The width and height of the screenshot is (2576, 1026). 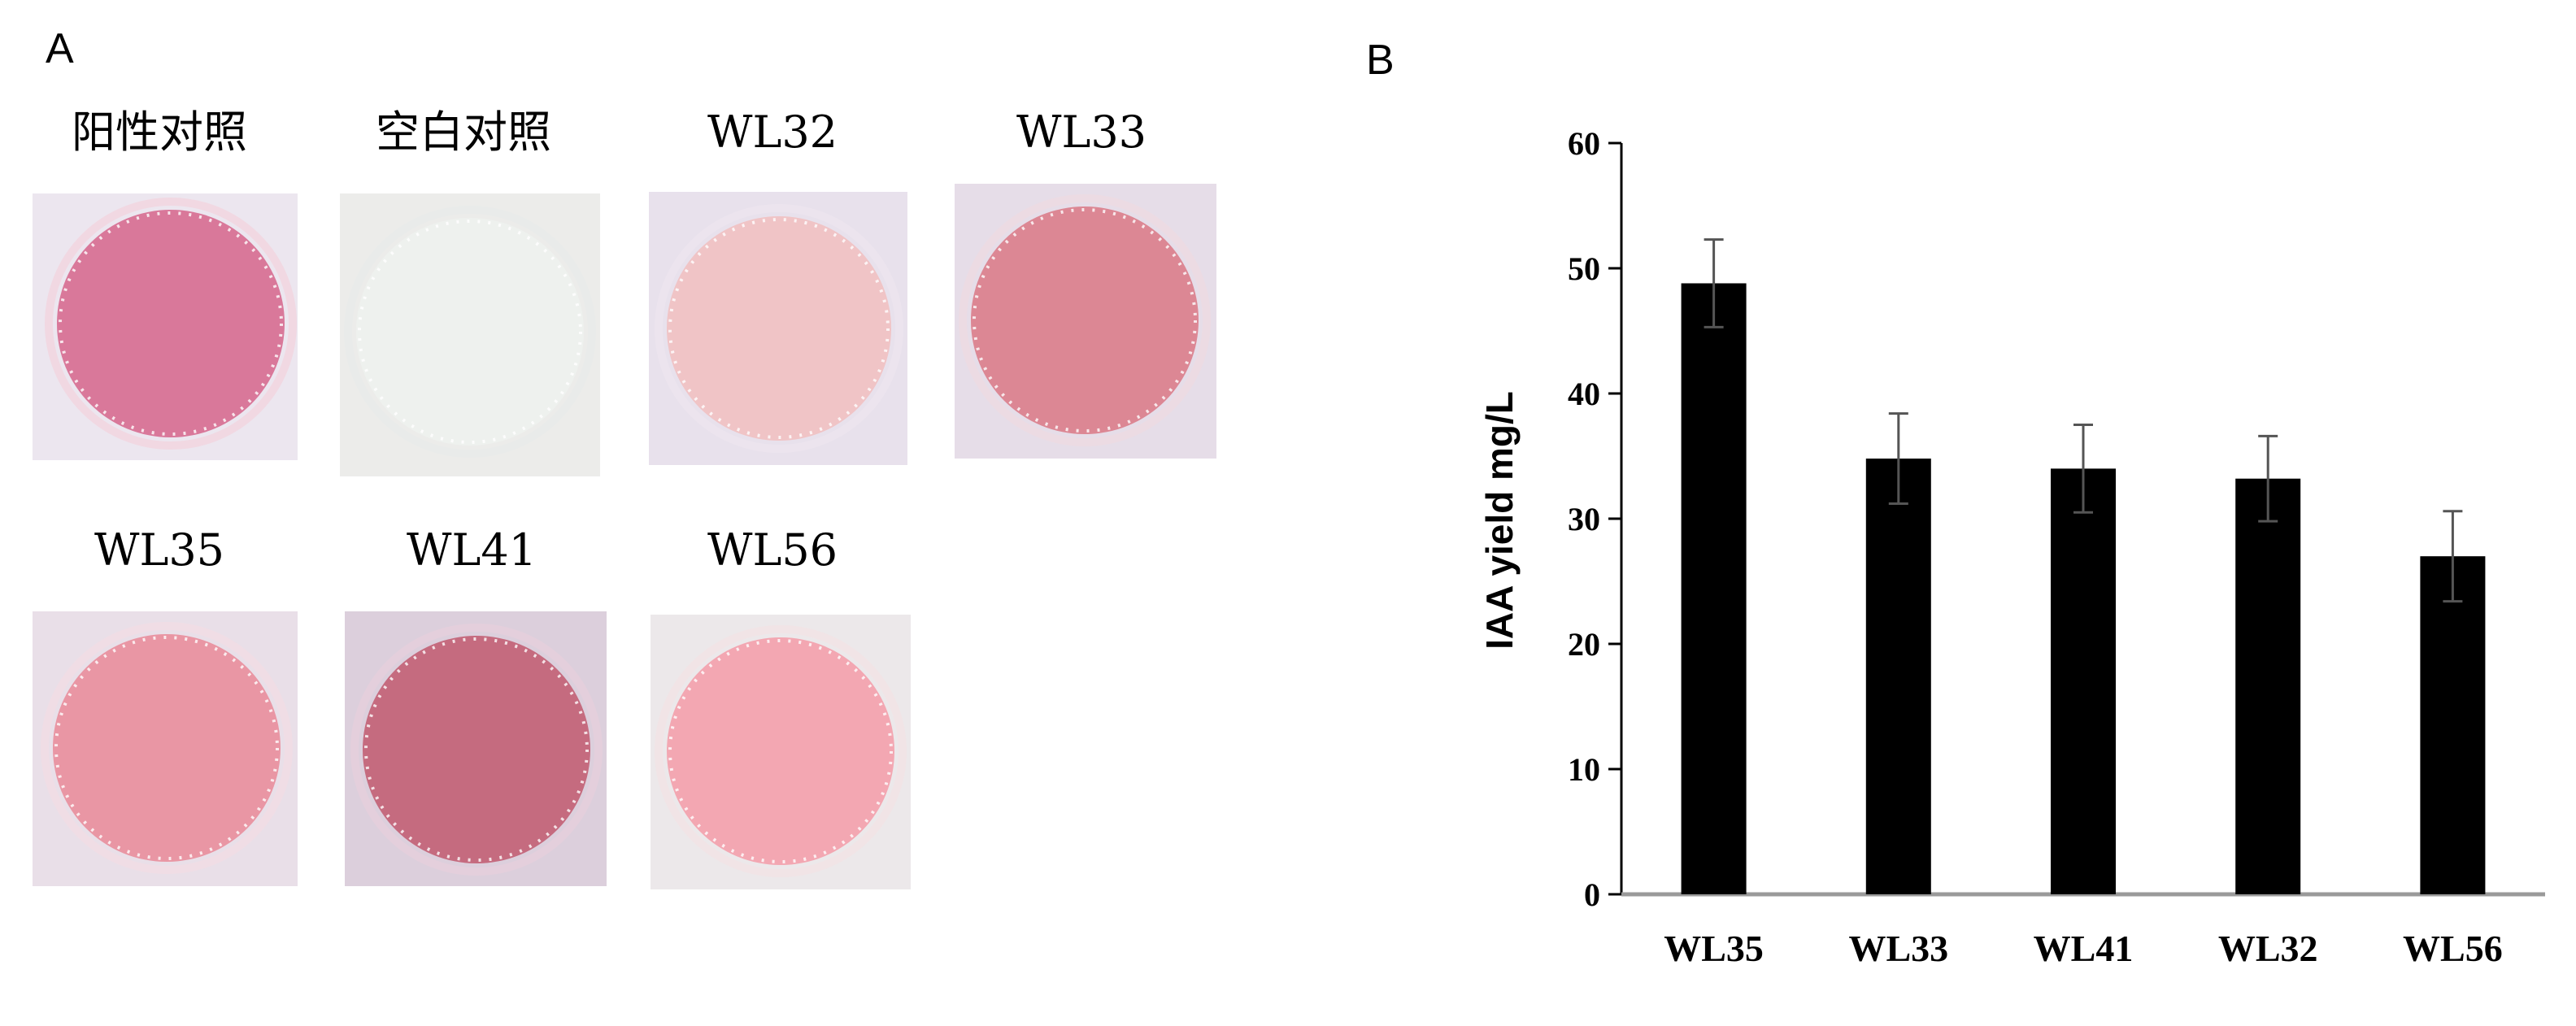 What do you see at coordinates (1714, 949) in the screenshot?
I see `x-category-label: WL35` at bounding box center [1714, 949].